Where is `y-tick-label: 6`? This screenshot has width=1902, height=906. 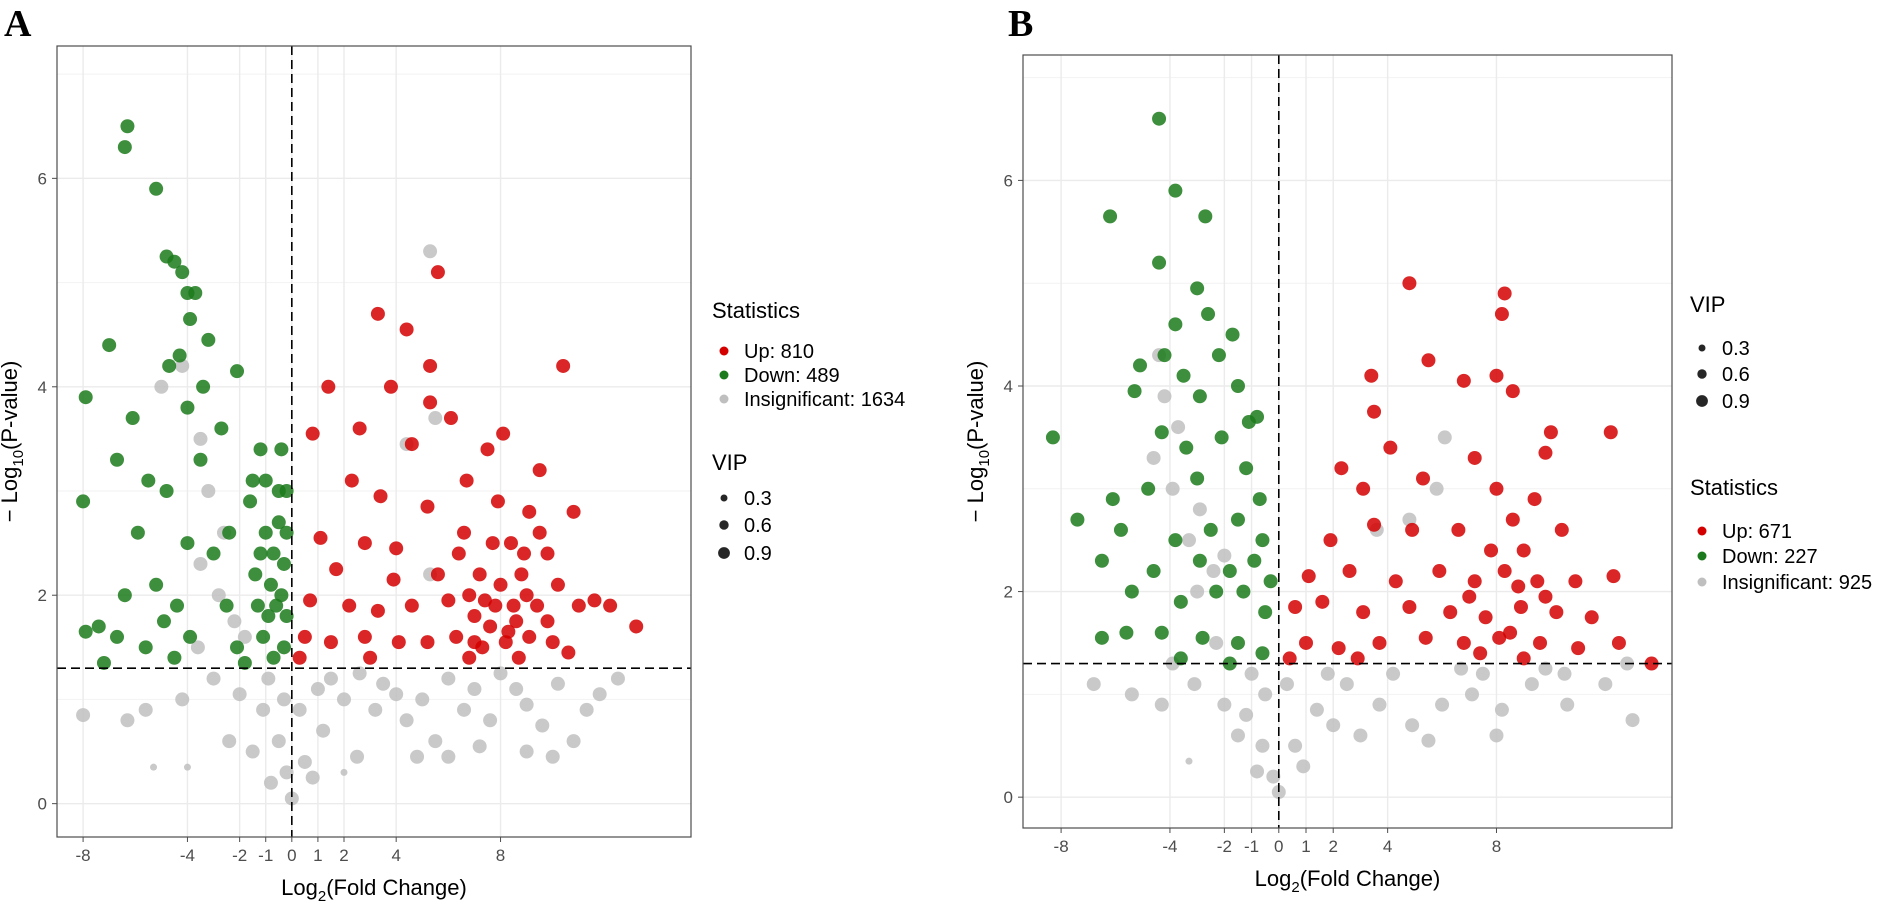 y-tick-label: 6 is located at coordinates (1008, 180).